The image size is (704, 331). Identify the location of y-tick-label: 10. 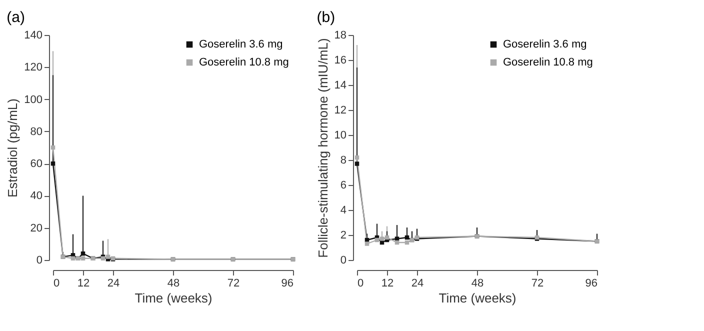
(340, 136).